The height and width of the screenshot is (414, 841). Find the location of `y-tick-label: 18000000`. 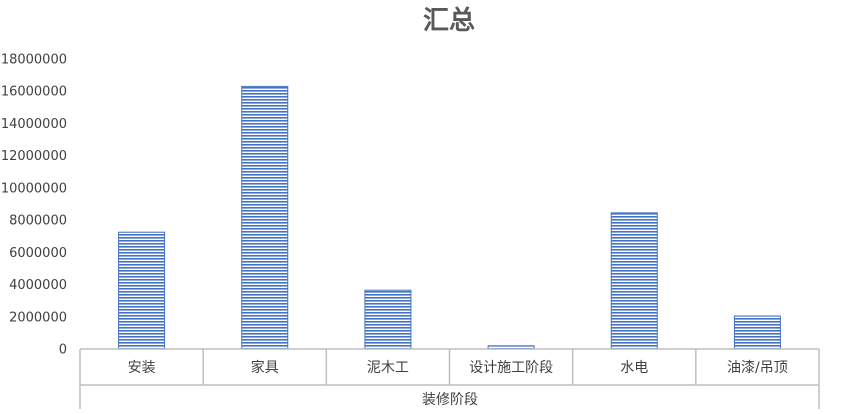

y-tick-label: 18000000 is located at coordinates (34, 60).